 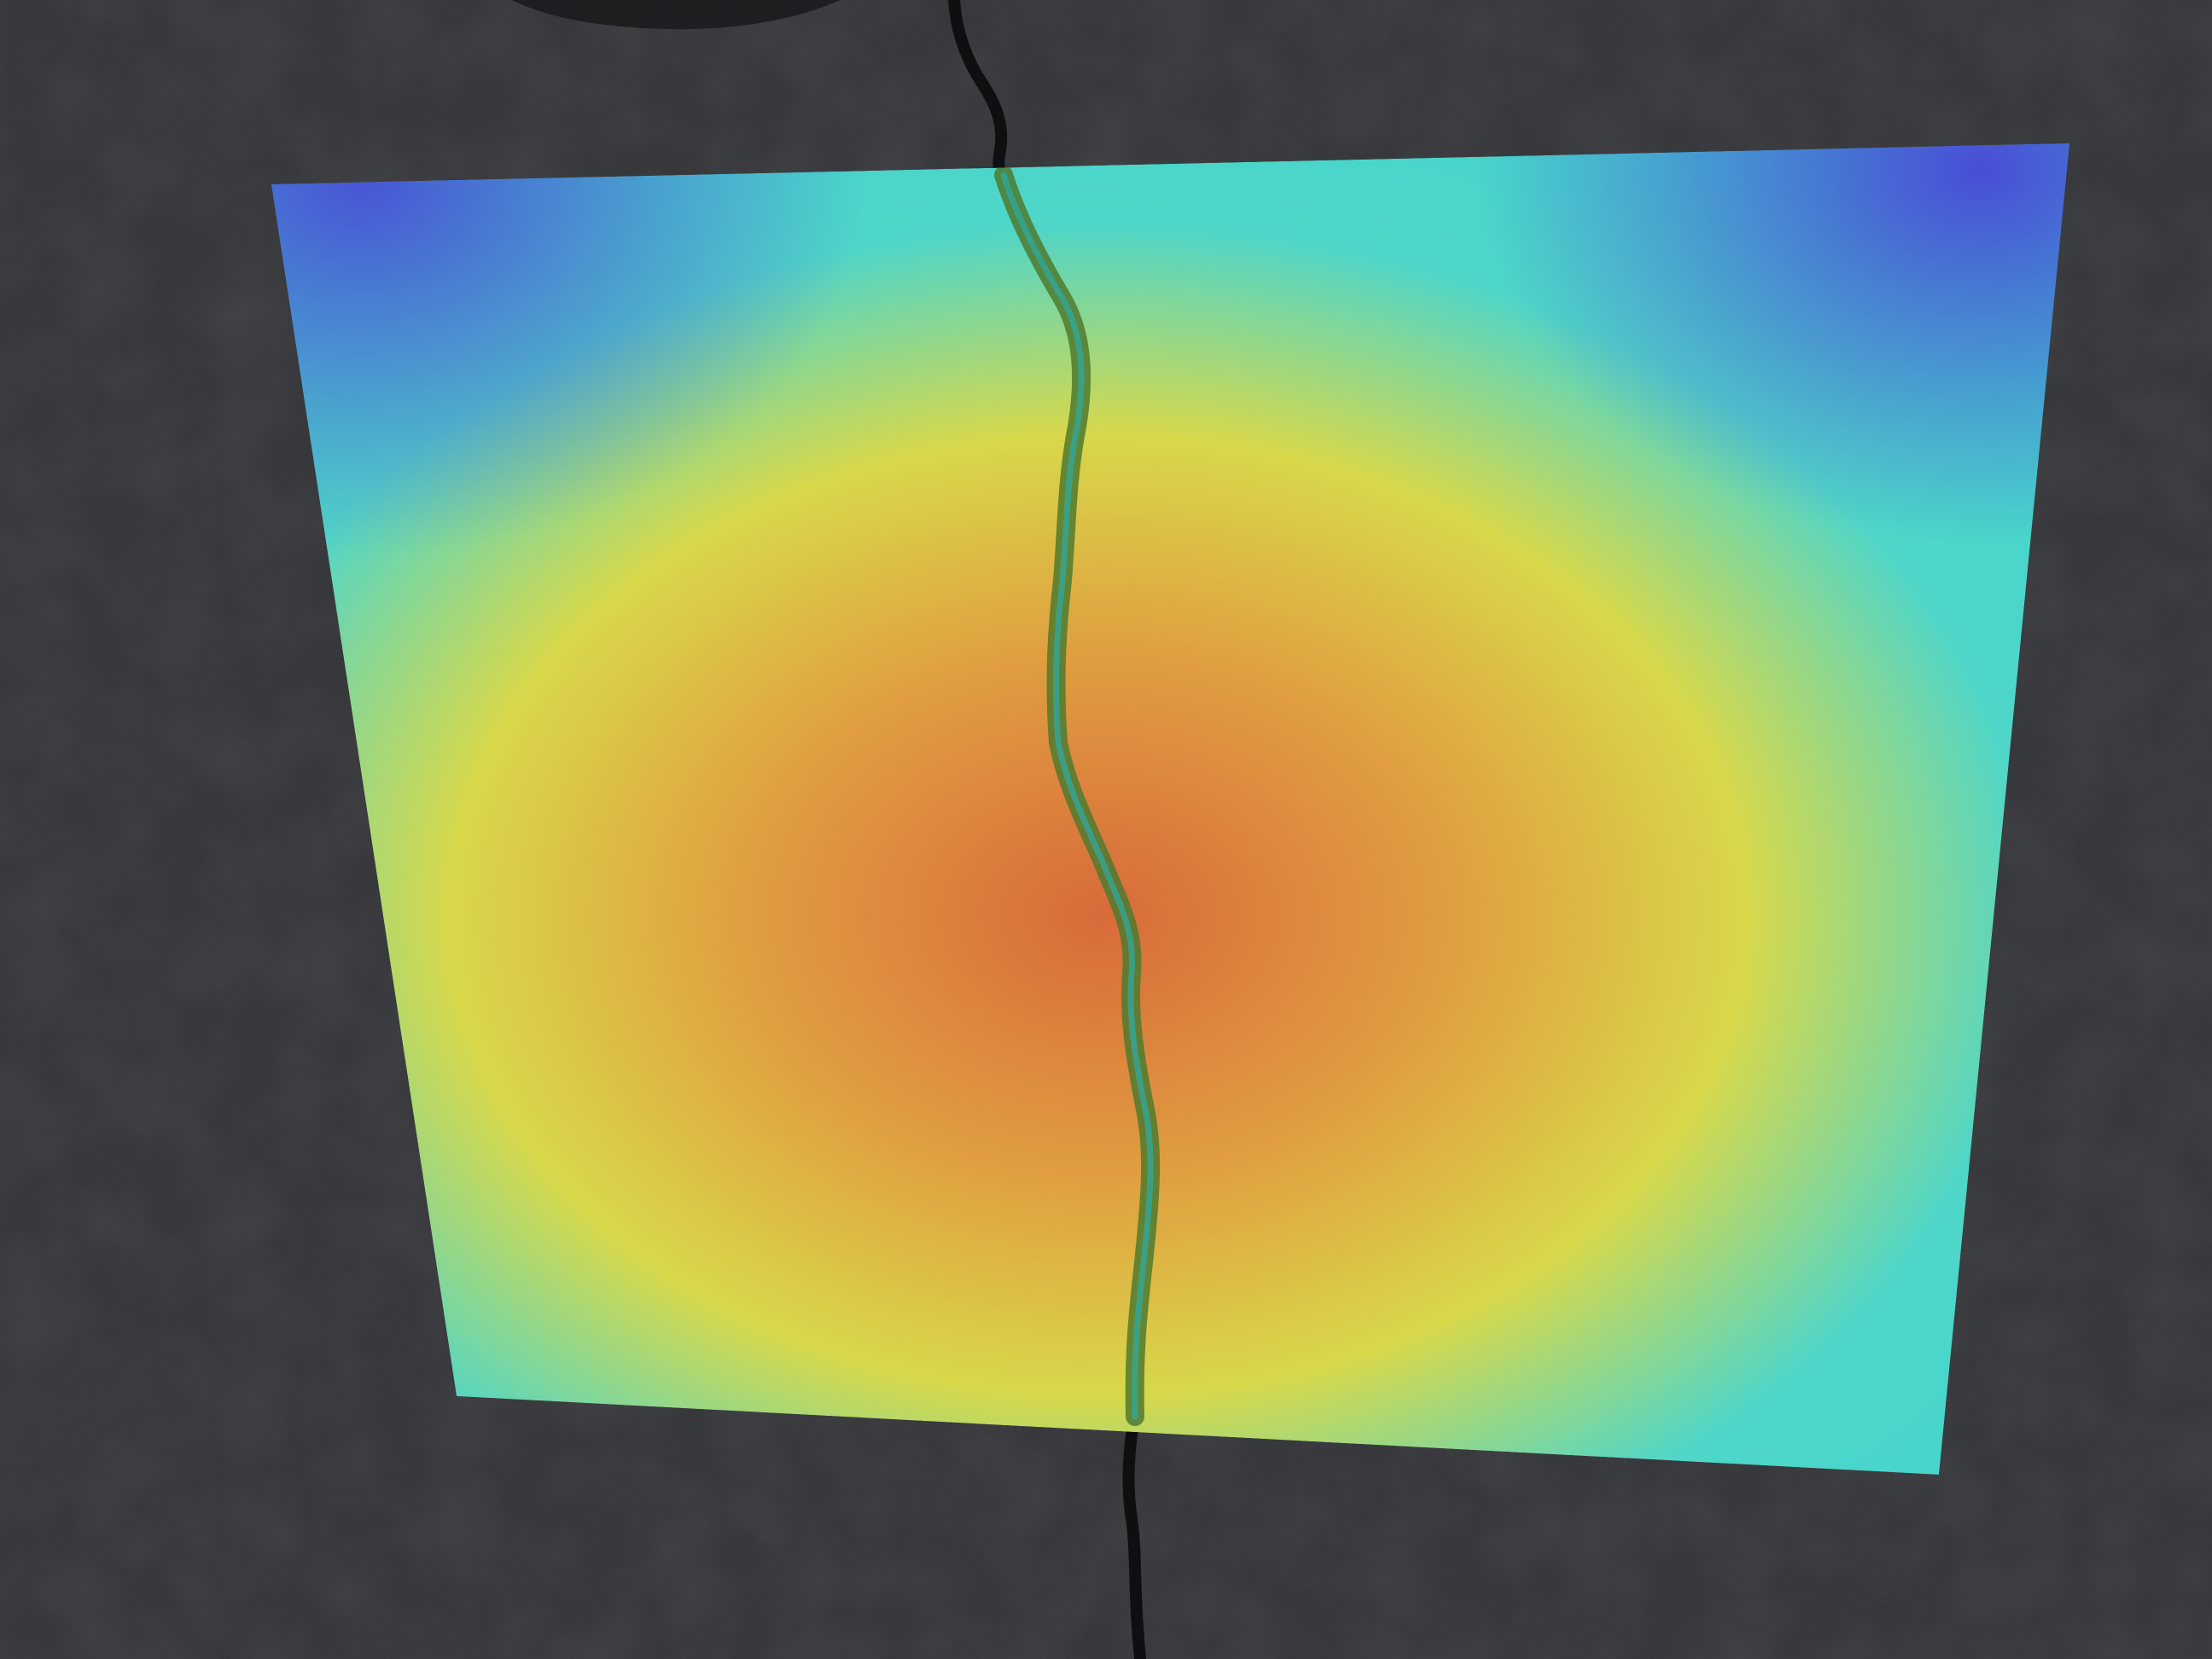 What do you see at coordinates (1077, 796) in the screenshot?
I see `crack-core-in-heatmap` at bounding box center [1077, 796].